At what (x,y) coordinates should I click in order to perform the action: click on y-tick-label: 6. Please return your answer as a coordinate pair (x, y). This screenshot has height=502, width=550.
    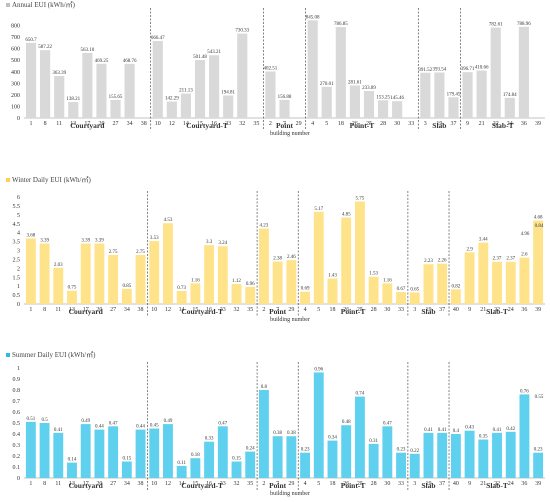
    Looking at the image, I should click on (18, 198).